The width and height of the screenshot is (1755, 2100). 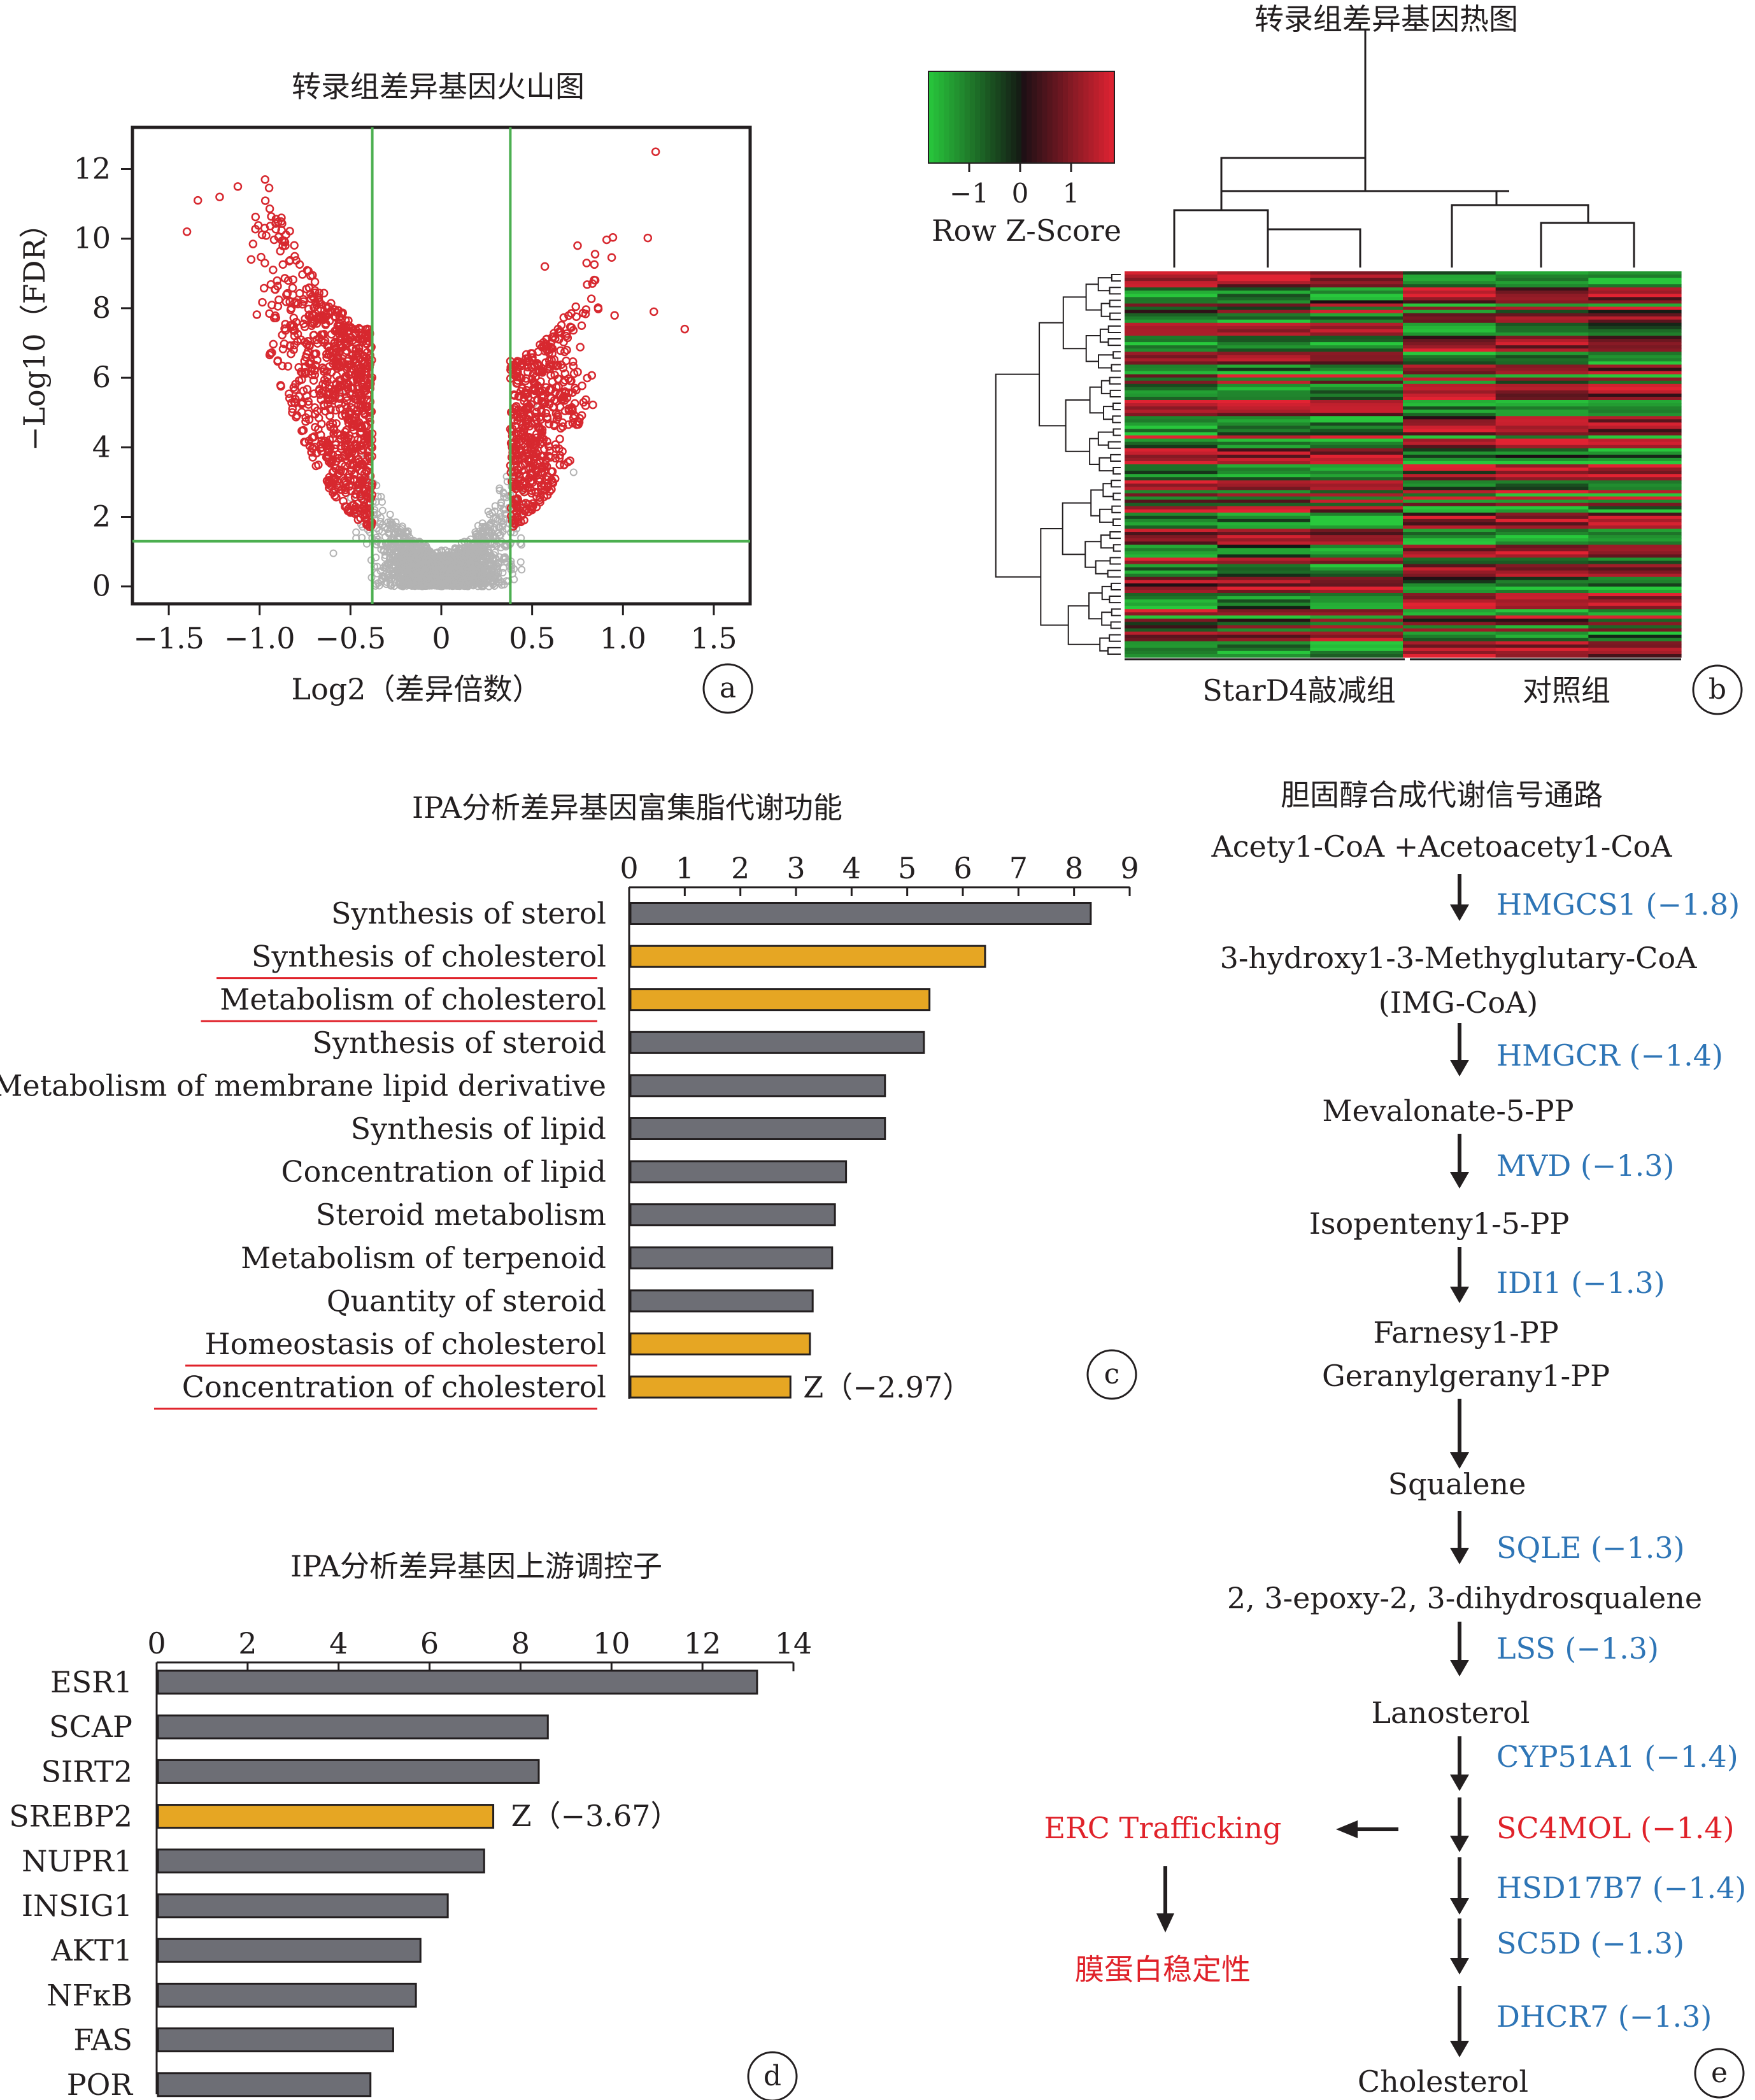 What do you see at coordinates (169, 638) in the screenshot?
I see `x-tick-label: −1.5` at bounding box center [169, 638].